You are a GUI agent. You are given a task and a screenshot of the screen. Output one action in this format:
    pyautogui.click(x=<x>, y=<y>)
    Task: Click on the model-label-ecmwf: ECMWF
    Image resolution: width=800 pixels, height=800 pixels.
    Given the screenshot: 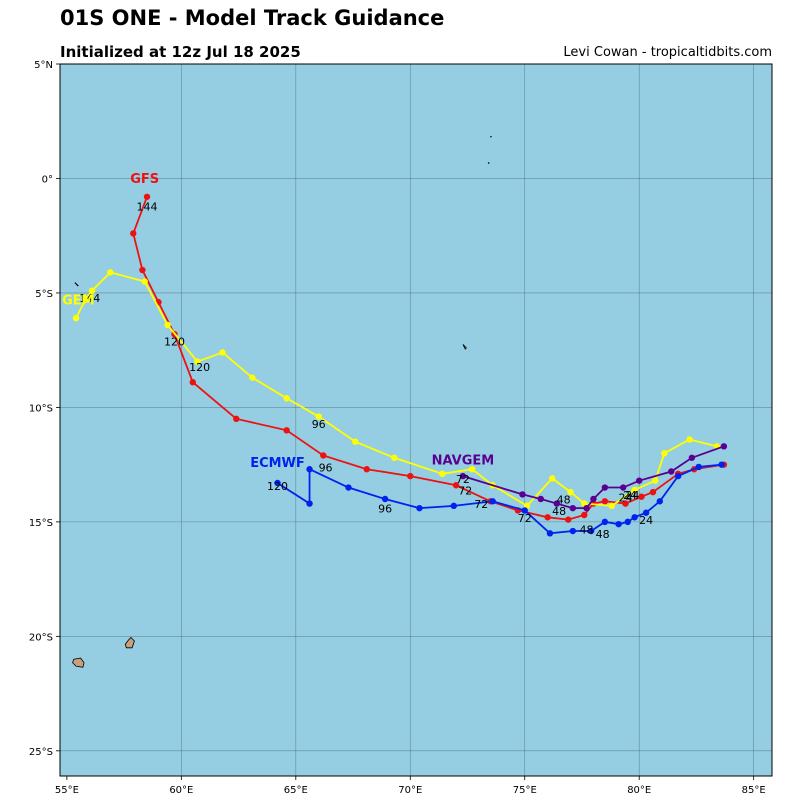 What is the action you would take?
    pyautogui.click(x=277, y=463)
    